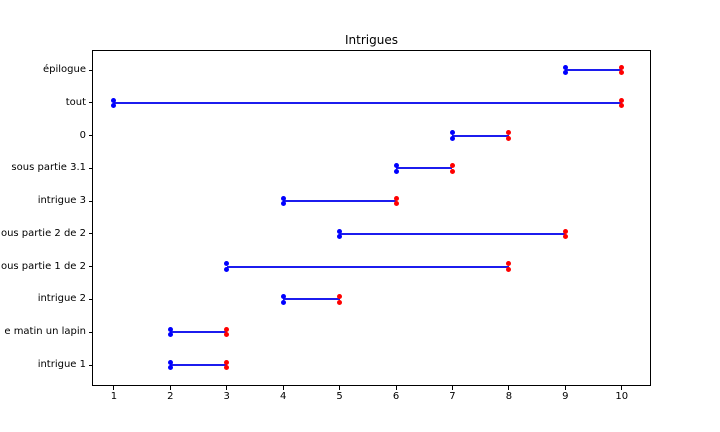  I want to click on x-axis-label: 7, so click(452, 396).